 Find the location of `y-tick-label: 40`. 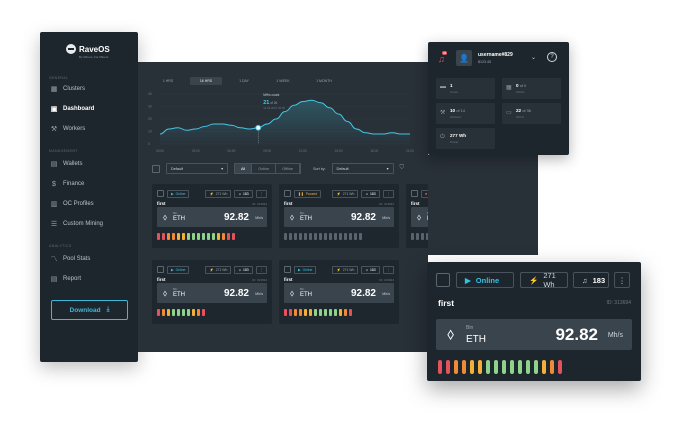

y-tick-label: 40 is located at coordinates (150, 94).